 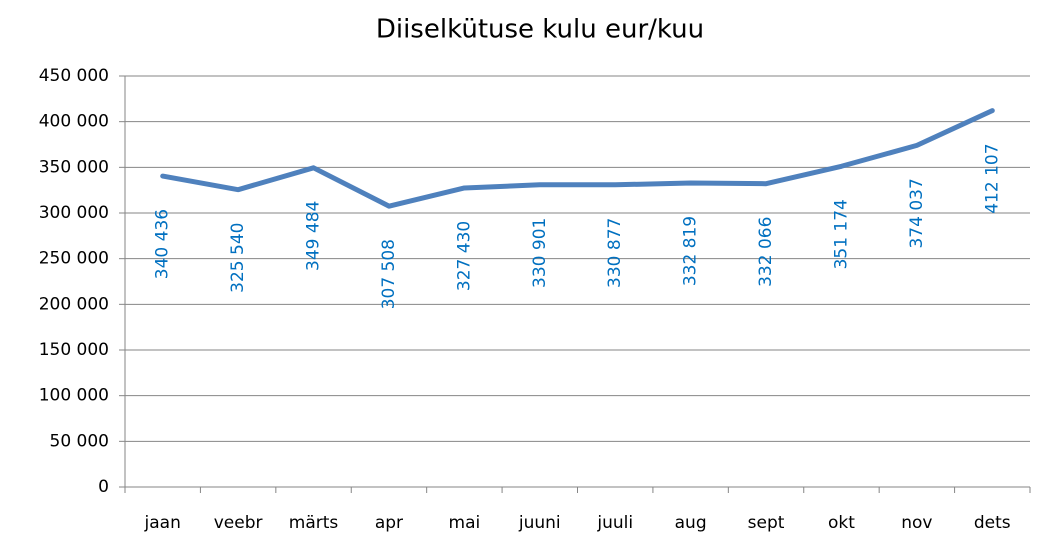 I want to click on x-tick-label: okt, so click(x=841, y=523).